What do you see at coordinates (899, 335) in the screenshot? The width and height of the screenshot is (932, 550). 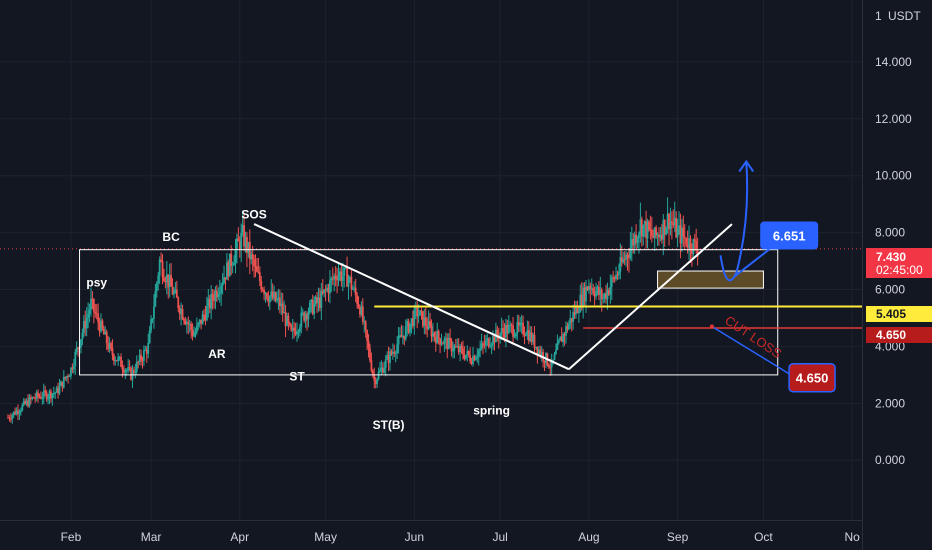 I see `red-line-badge: 4.650` at bounding box center [899, 335].